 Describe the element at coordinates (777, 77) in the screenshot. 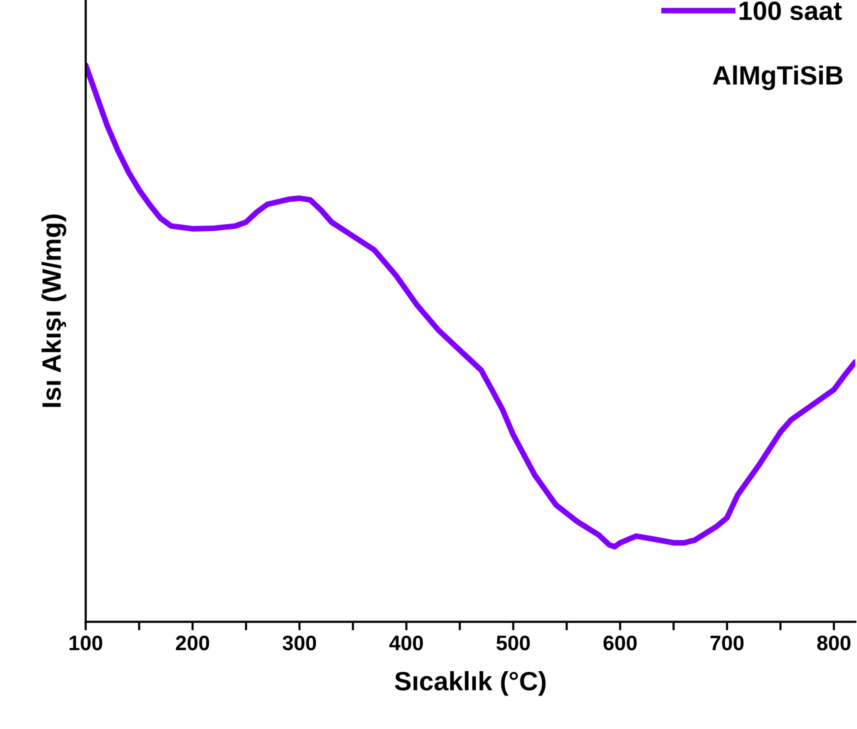

I see `annotation: AlMgTiSiB` at that location.